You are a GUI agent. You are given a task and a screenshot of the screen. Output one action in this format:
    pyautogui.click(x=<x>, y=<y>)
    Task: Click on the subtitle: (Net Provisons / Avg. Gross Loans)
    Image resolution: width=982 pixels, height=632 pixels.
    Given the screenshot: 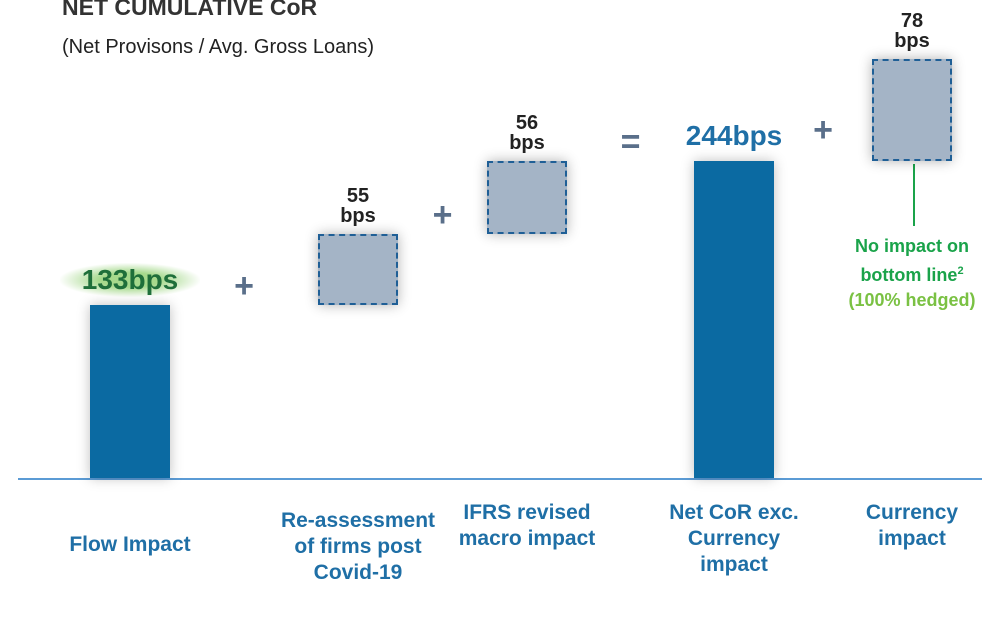 What is the action you would take?
    pyautogui.click(x=218, y=47)
    